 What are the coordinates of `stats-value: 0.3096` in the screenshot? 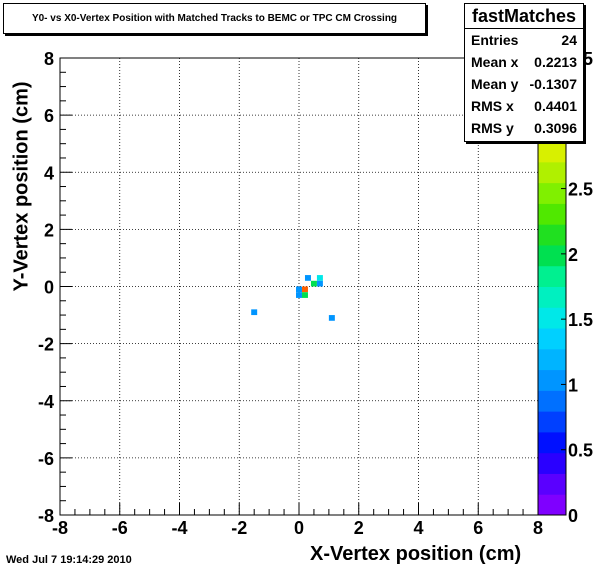 It's located at (555, 128).